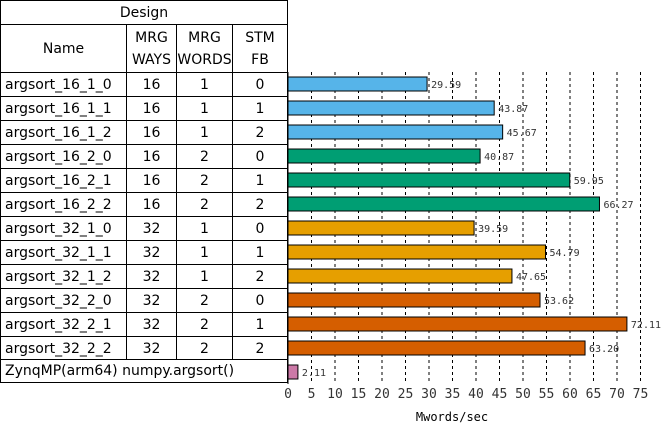 This screenshot has height=435, width=668. I want to click on design-group-header: Design, so click(144, 12).